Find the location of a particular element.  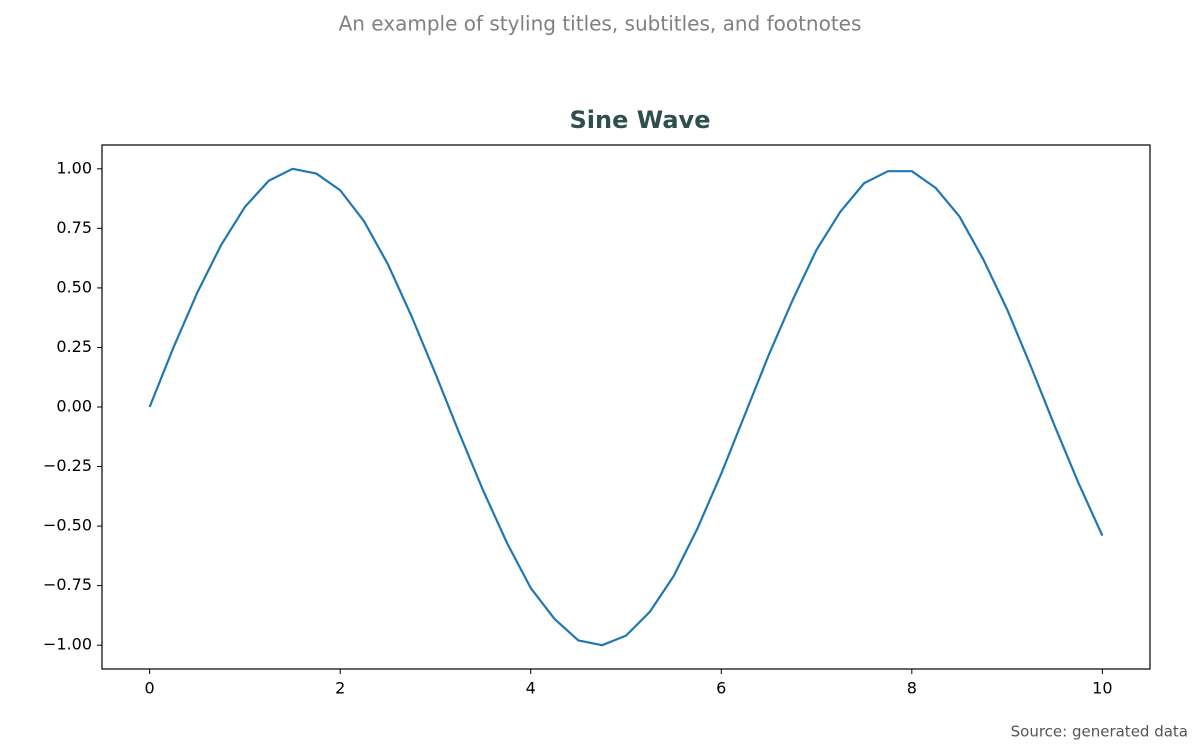

footnote: Source: generated data is located at coordinates (1099, 732).